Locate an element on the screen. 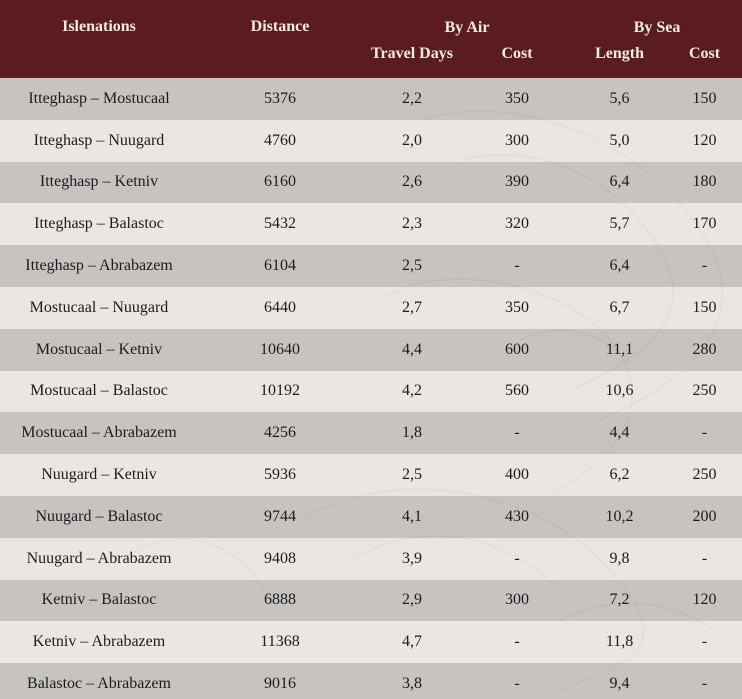 The height and width of the screenshot is (699, 742). travel-days-cell: 4,1 is located at coordinates (412, 516).